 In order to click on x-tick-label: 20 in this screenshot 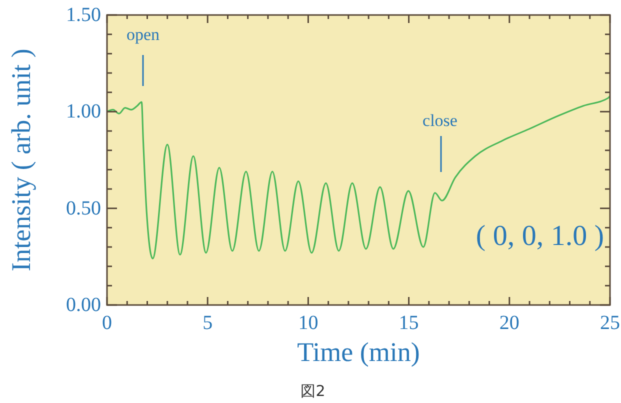, I will do `click(509, 323)`.